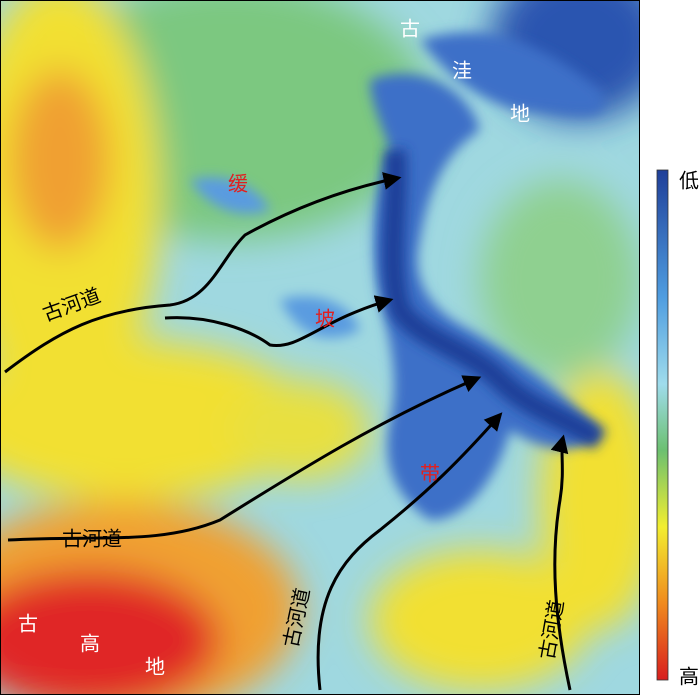 This screenshot has height=695, width=700. I want to click on highland-char: 地, so click(155, 667).